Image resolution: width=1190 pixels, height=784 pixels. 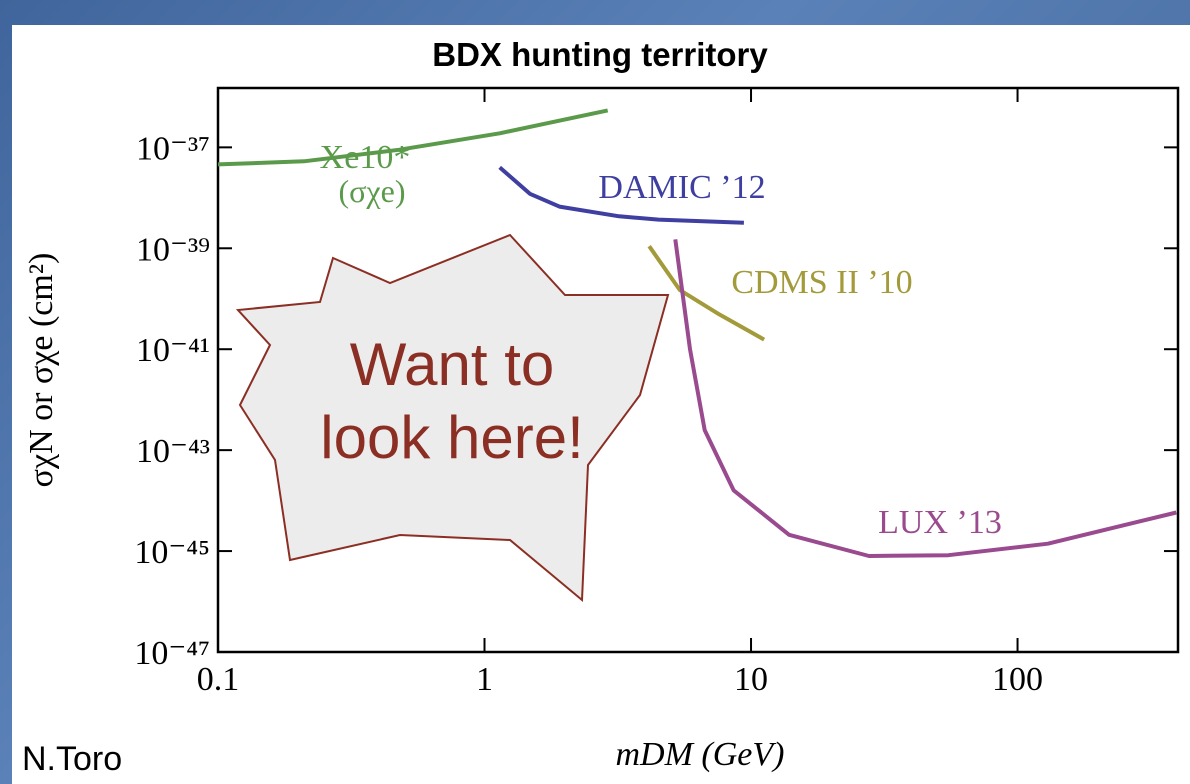 I want to click on credit: N.Toro, so click(x=72, y=759).